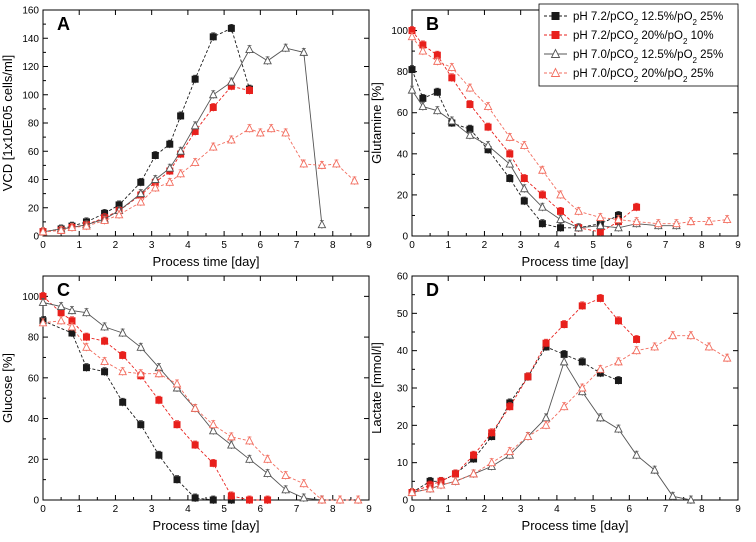 Image resolution: width=756 pixels, height=542 pixels. Describe the element at coordinates (369, 245) in the screenshot. I see `x-tick-label: 9` at that location.